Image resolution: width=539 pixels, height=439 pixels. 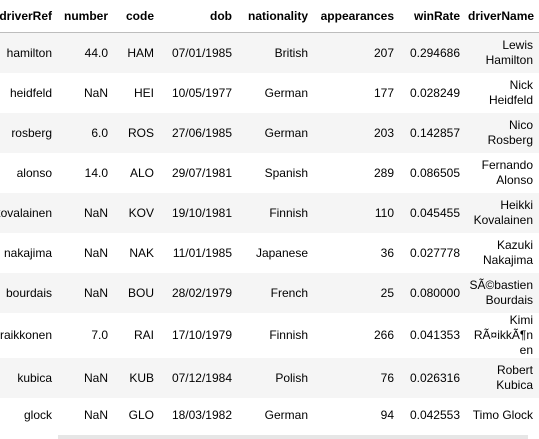 I want to click on column-header-dob: dob, so click(x=199, y=16).